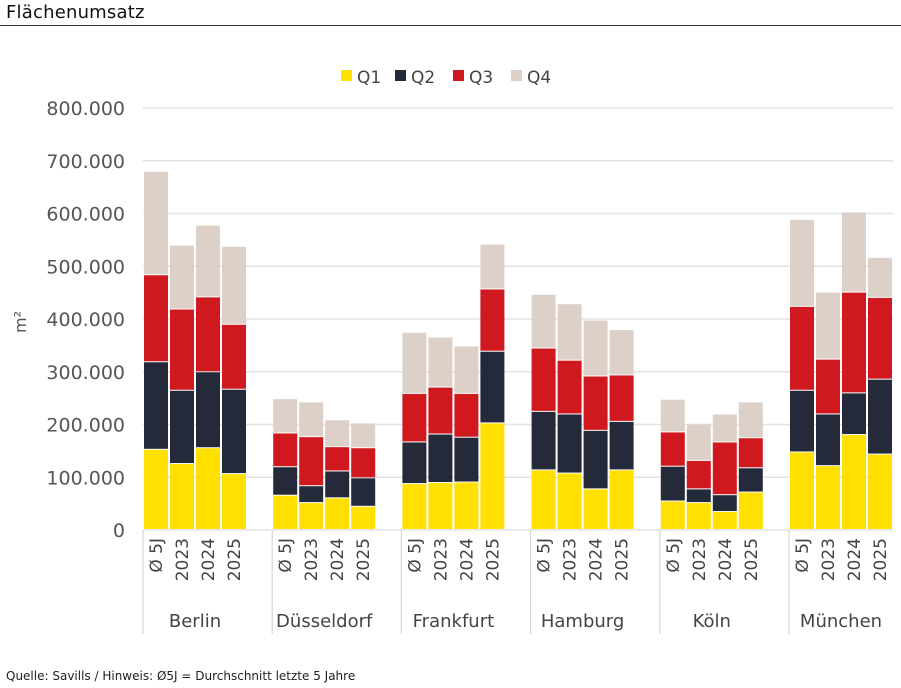  Describe the element at coordinates (672, 515) in the screenshot. I see `bar-köln-ø5j-q1` at that location.